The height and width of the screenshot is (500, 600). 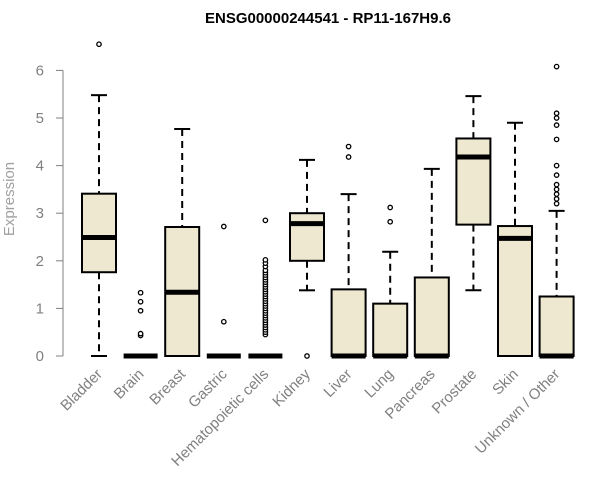 What do you see at coordinates (40, 70) in the screenshot?
I see `y-tick-label: 6` at bounding box center [40, 70].